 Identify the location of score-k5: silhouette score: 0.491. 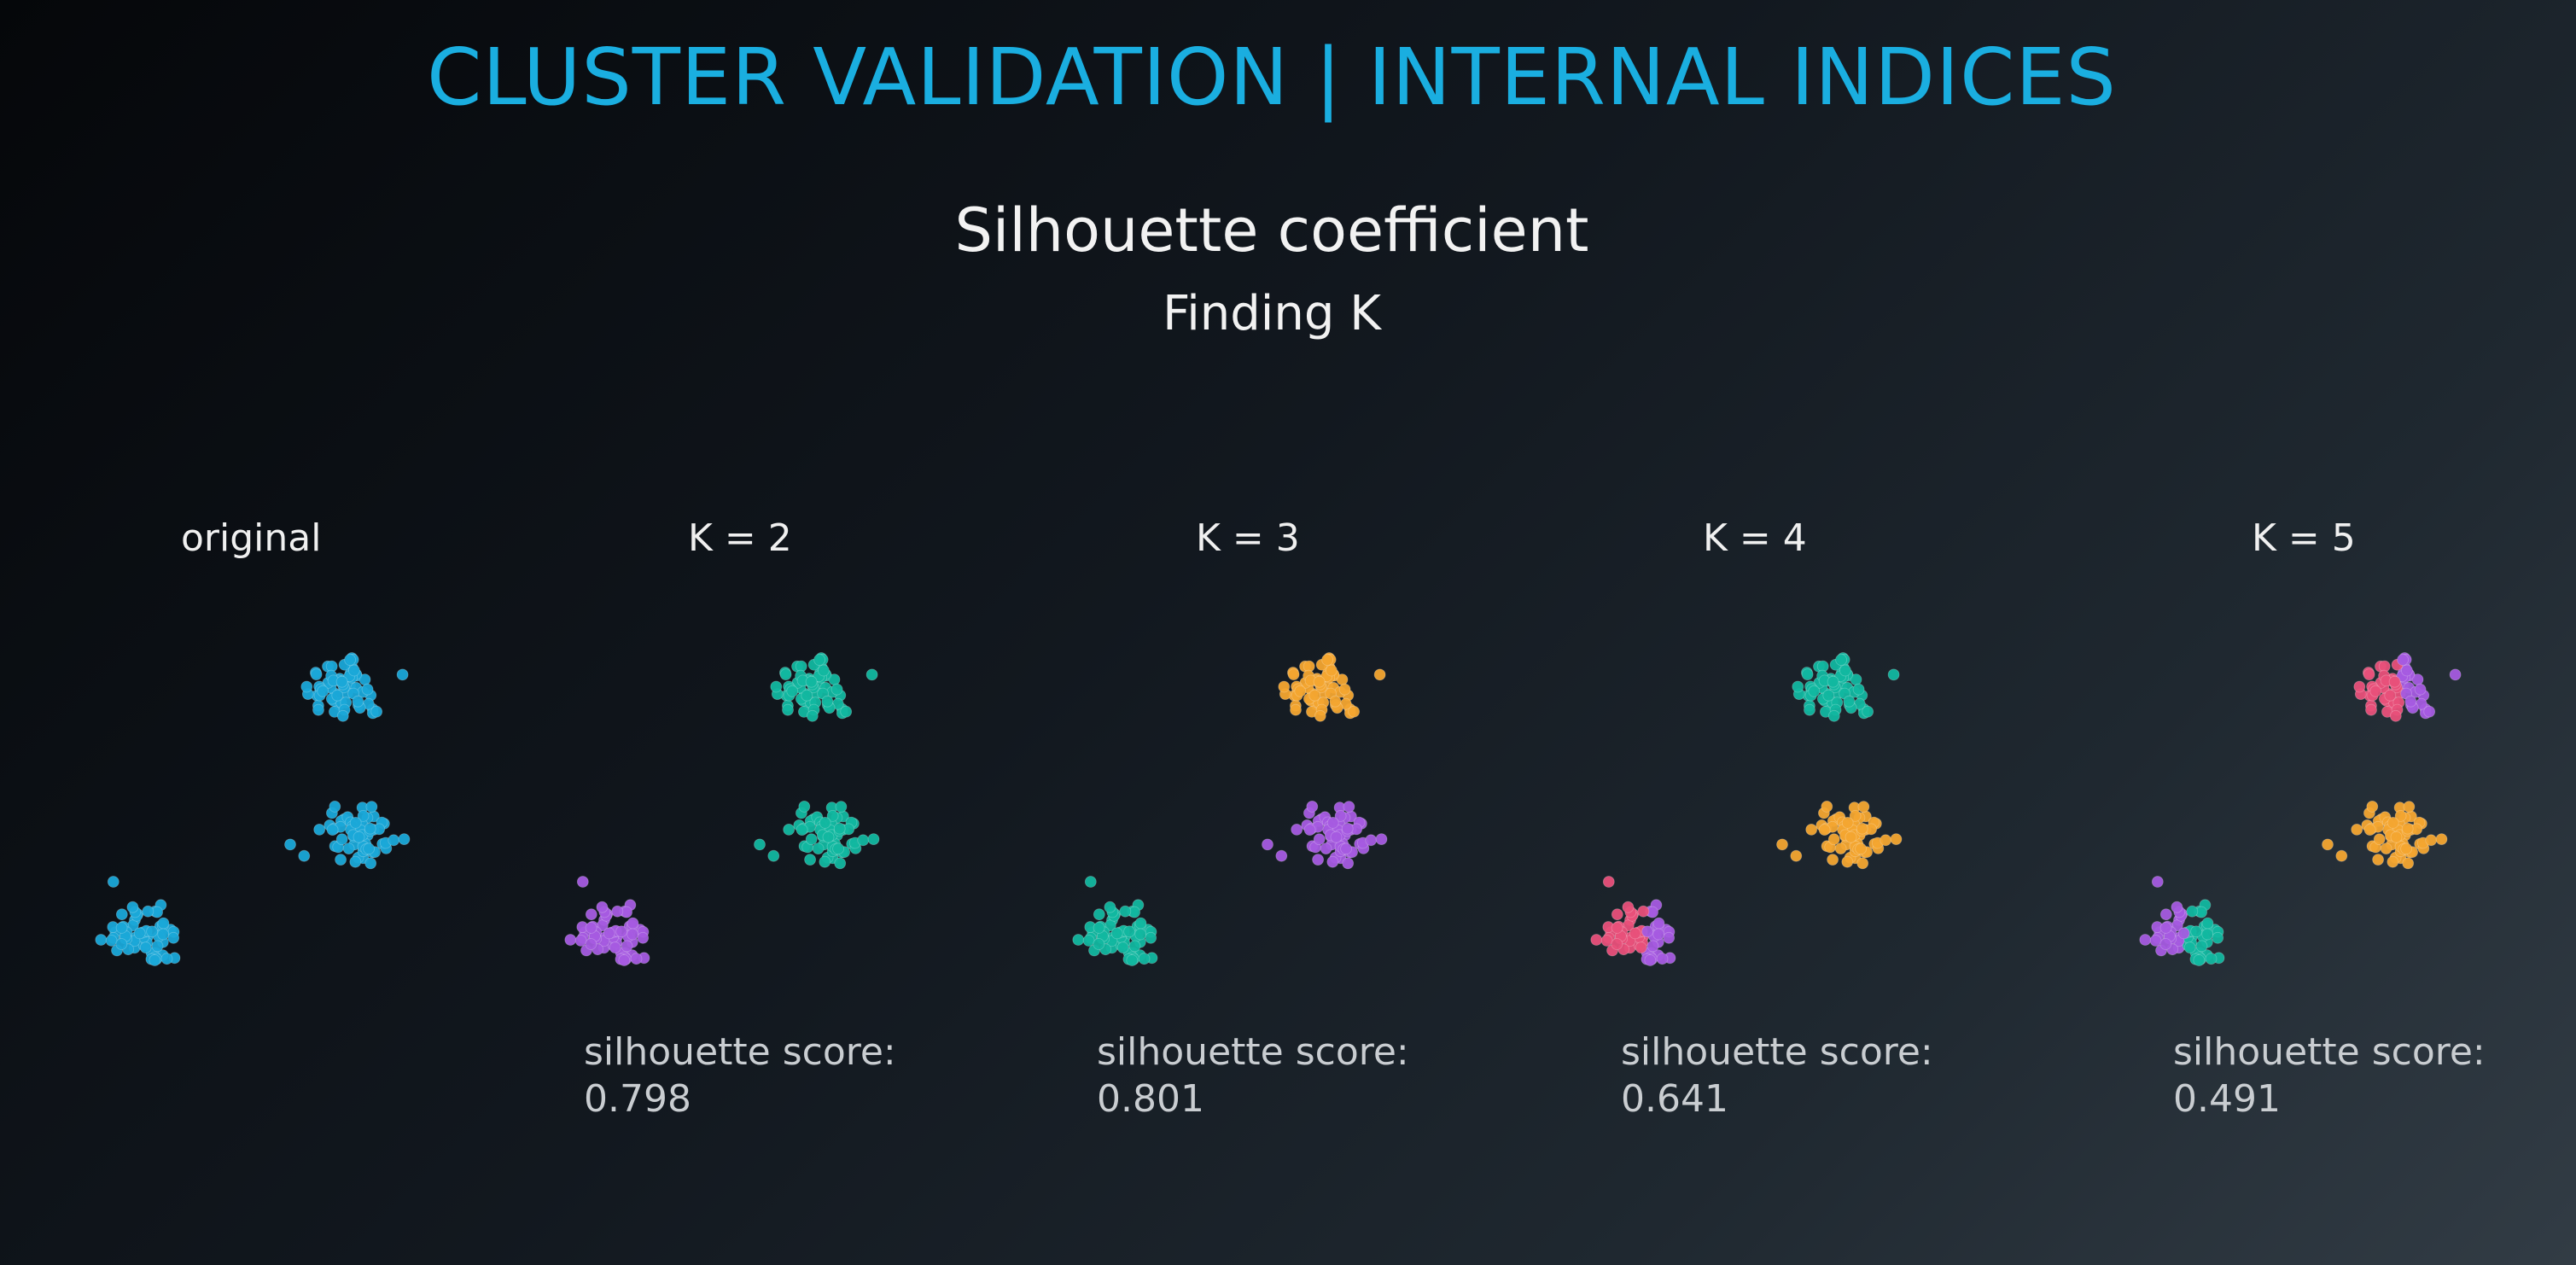
(2329, 1075).